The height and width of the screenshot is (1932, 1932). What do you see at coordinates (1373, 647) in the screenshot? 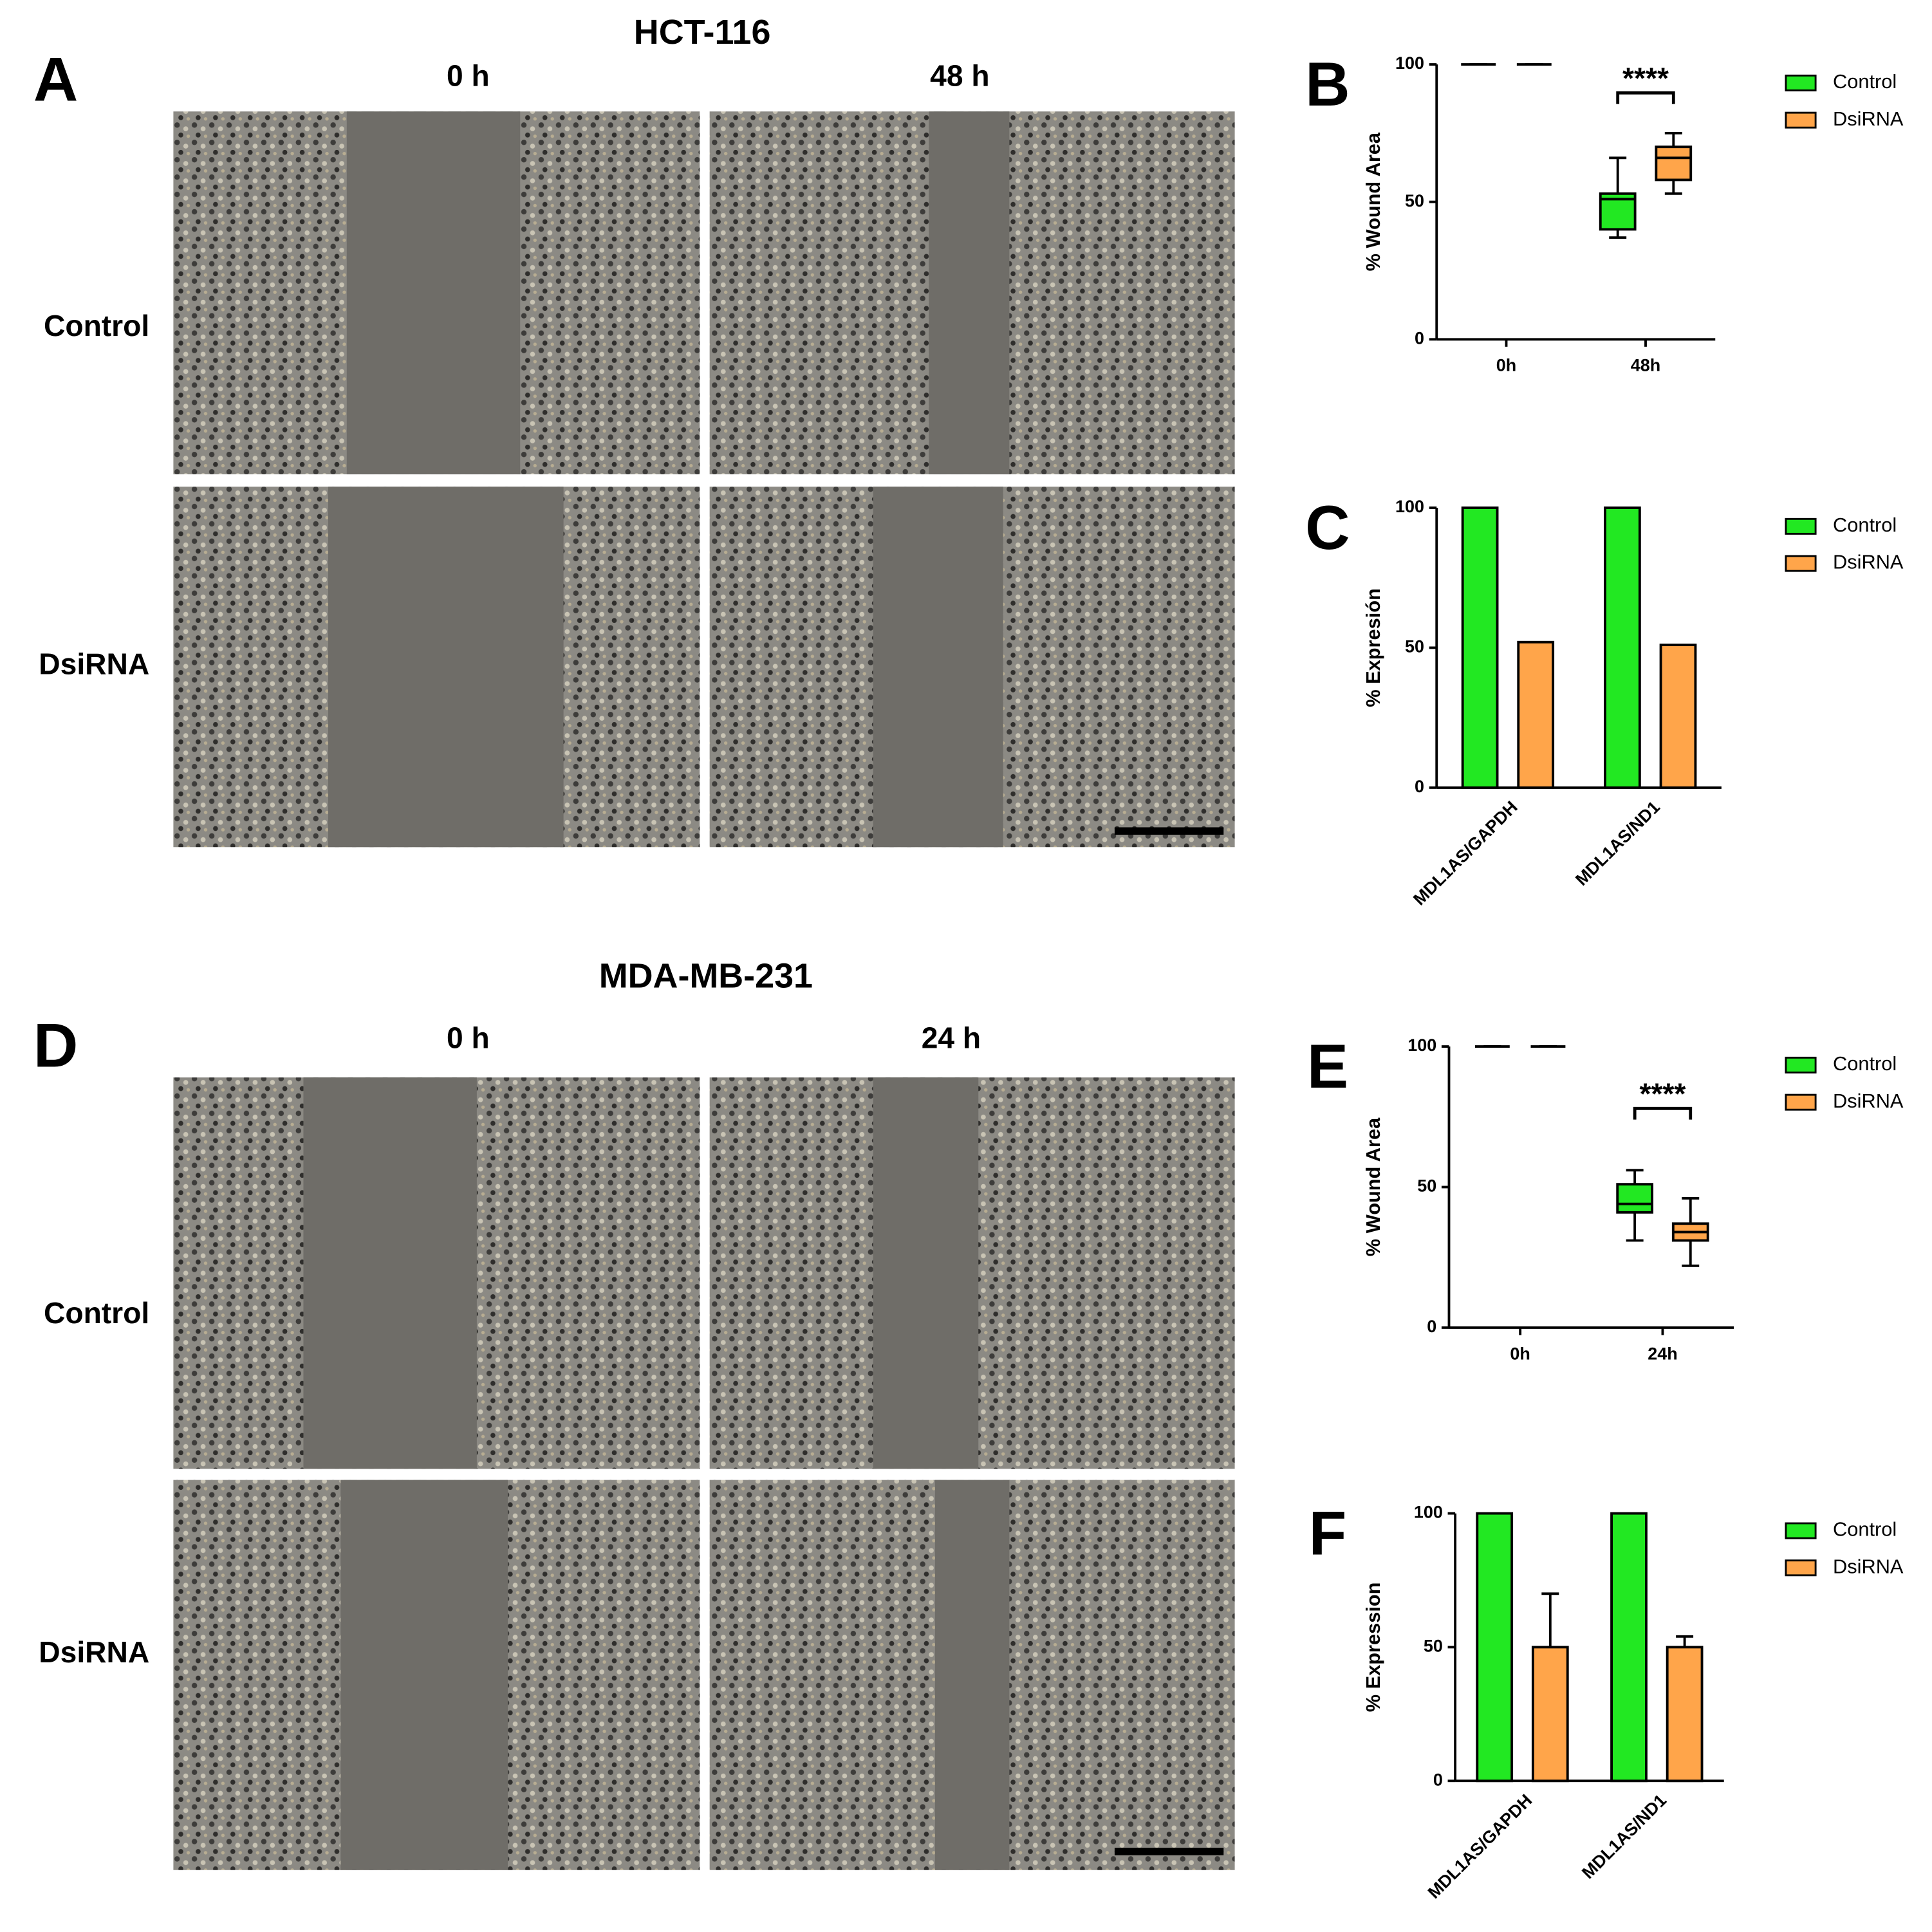
I see `y-axis-label: % Expresión` at bounding box center [1373, 647].